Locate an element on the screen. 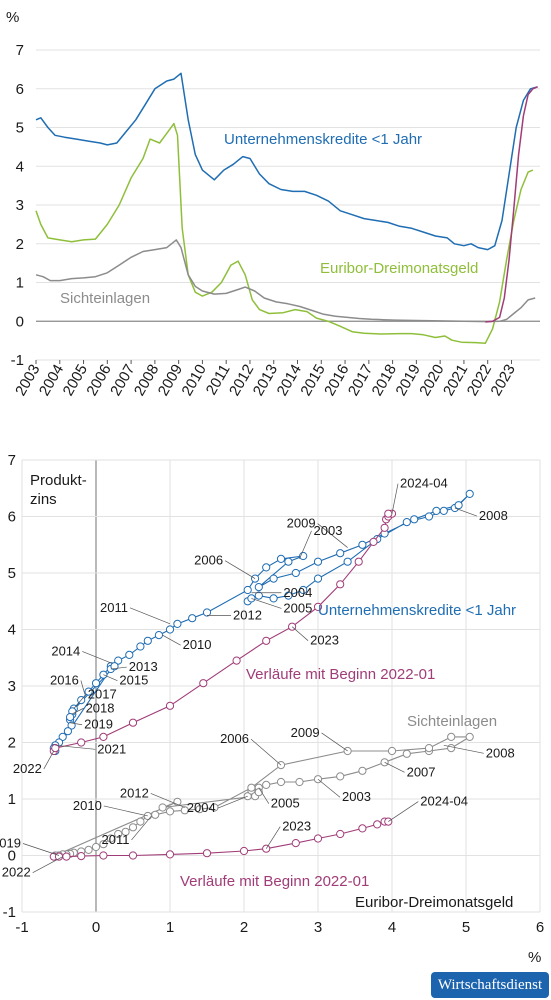  bottom-y-title-line2: zins is located at coordinates (43, 499).